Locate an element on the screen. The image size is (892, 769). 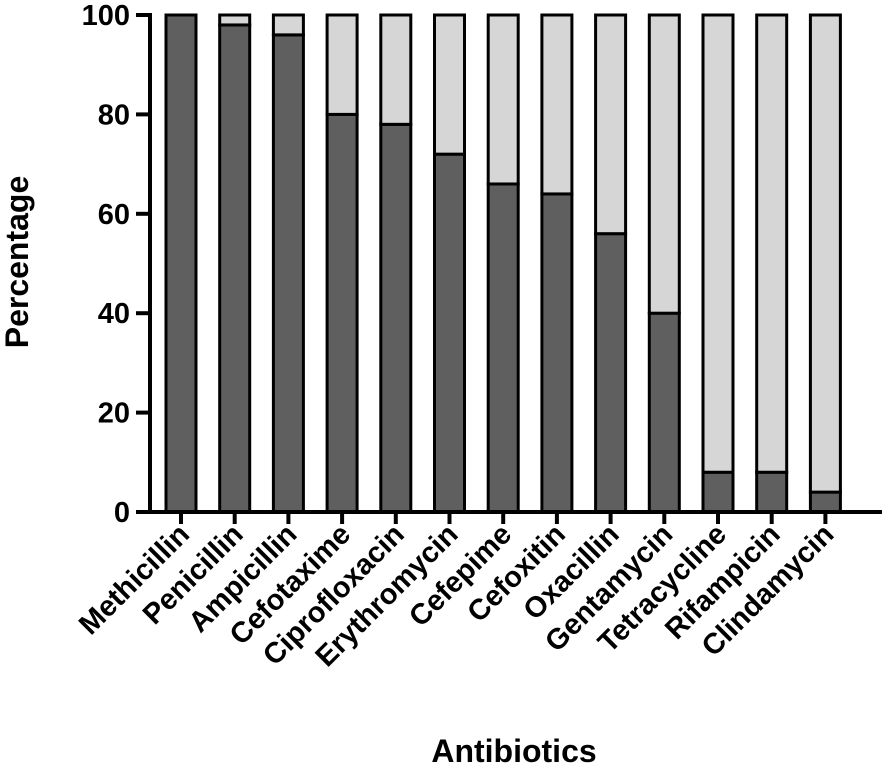
y-axis-title: Percentage is located at coordinates (17, 262).